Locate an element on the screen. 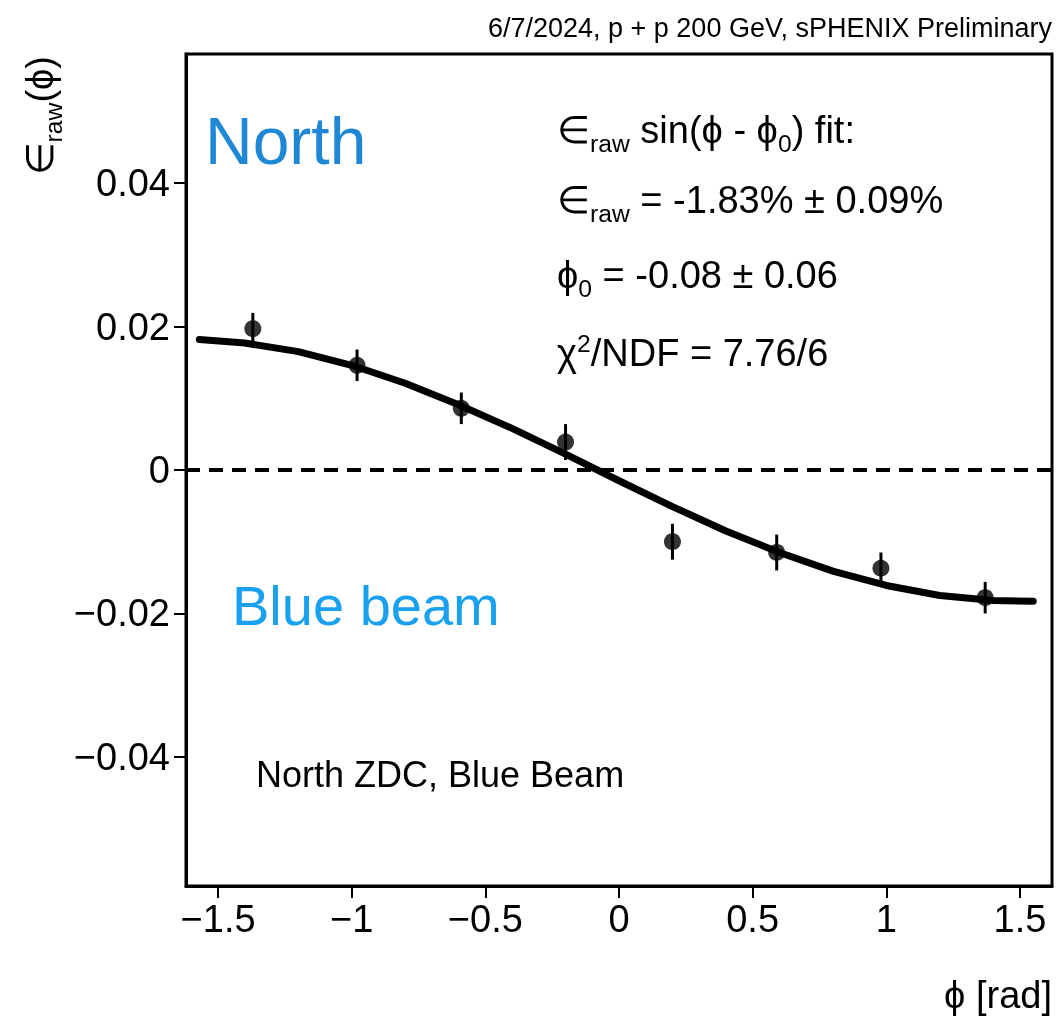 The image size is (1062, 1028). x-tick-label: 0 is located at coordinates (619, 919).